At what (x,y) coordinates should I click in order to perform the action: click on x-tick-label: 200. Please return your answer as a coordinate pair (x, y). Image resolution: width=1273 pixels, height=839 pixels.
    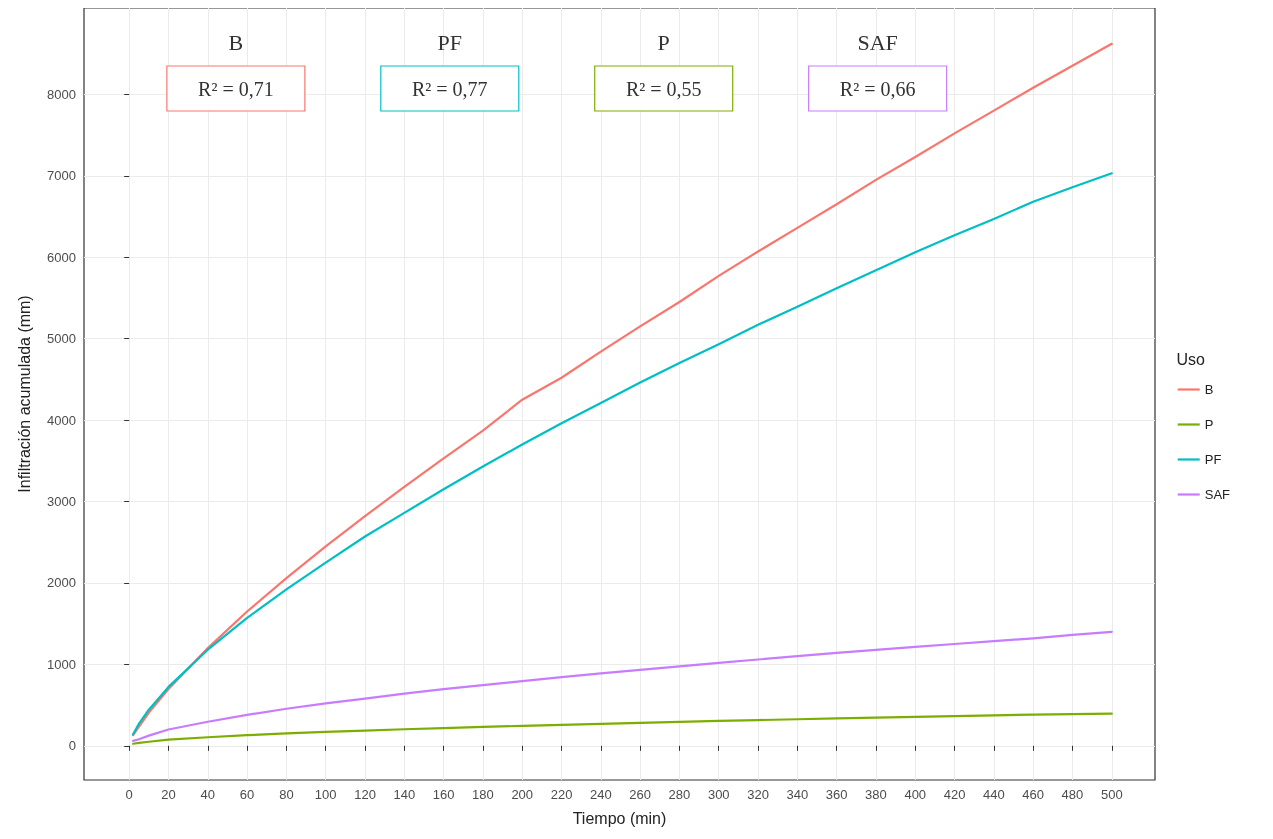
    Looking at the image, I should click on (522, 794).